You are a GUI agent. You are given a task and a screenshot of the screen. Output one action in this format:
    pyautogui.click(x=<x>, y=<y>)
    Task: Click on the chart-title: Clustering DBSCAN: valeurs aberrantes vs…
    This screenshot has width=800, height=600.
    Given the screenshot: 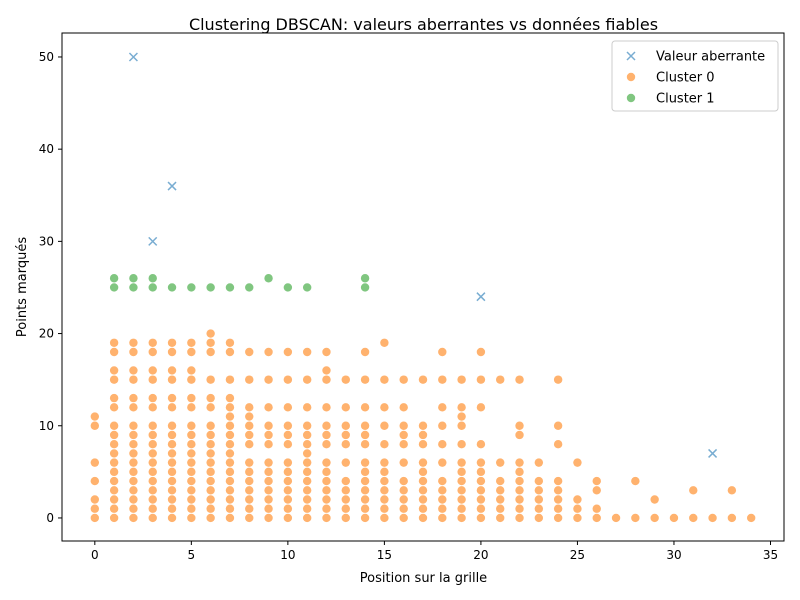 What is the action you would take?
    pyautogui.click(x=423, y=24)
    